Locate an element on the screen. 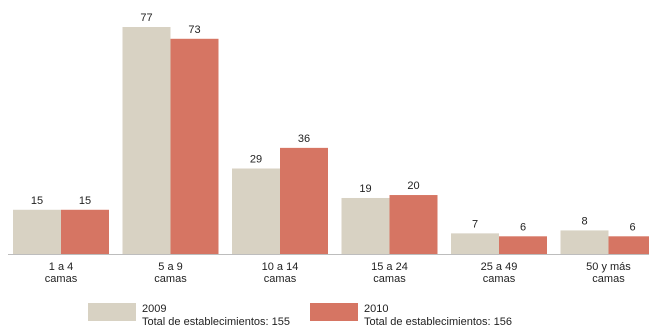 This screenshot has width=649, height=331. legend-label-2010: 2010 is located at coordinates (376, 309).